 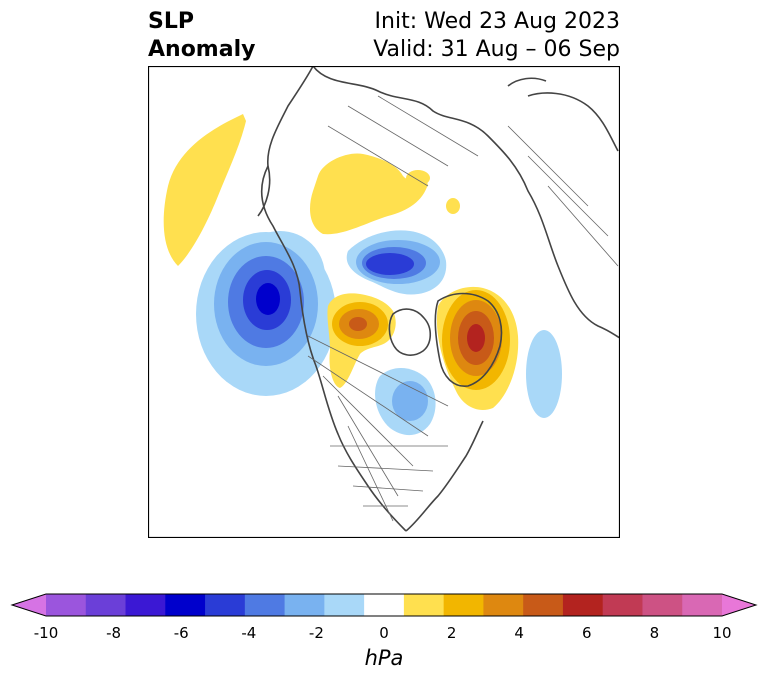 What do you see at coordinates (587, 633) in the screenshot?
I see `colorbar-tick-label: 6` at bounding box center [587, 633].